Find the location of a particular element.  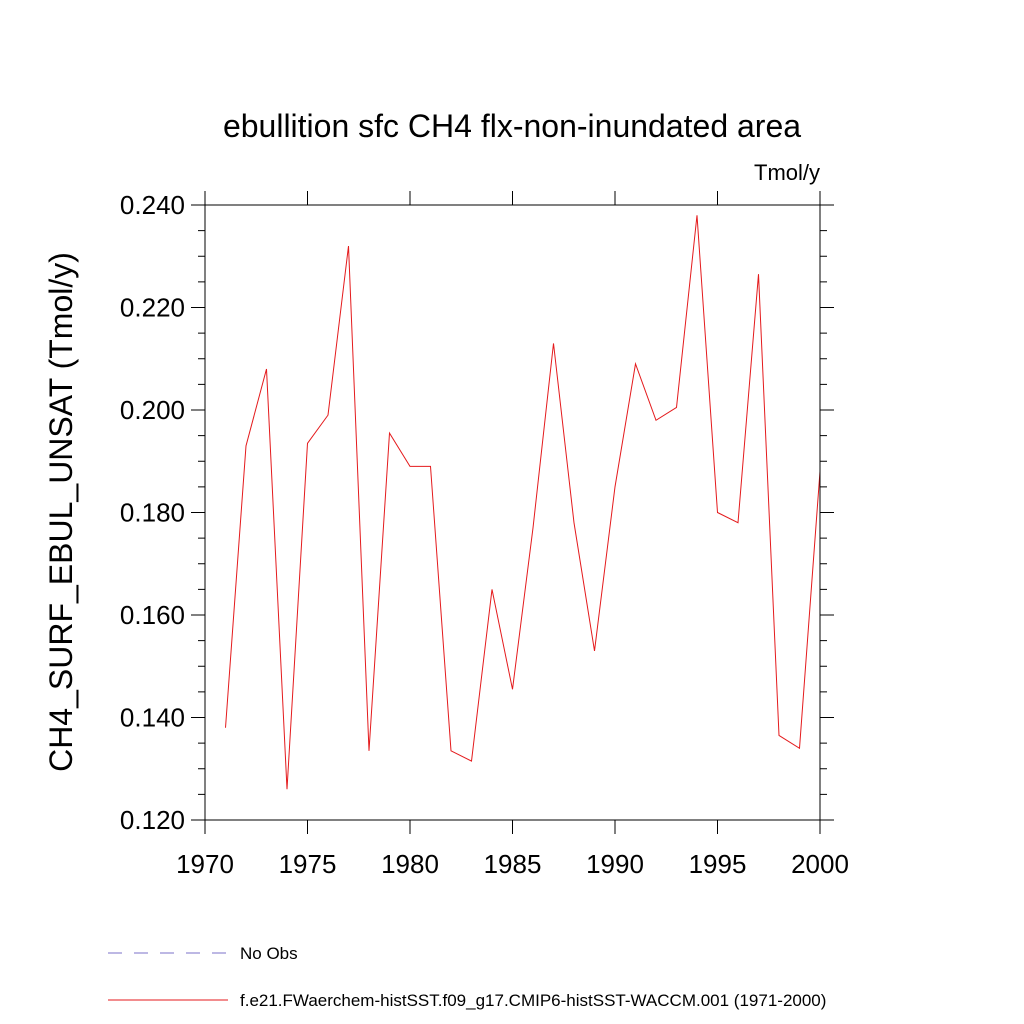

x-tick-label: 1995 is located at coordinates (718, 864).